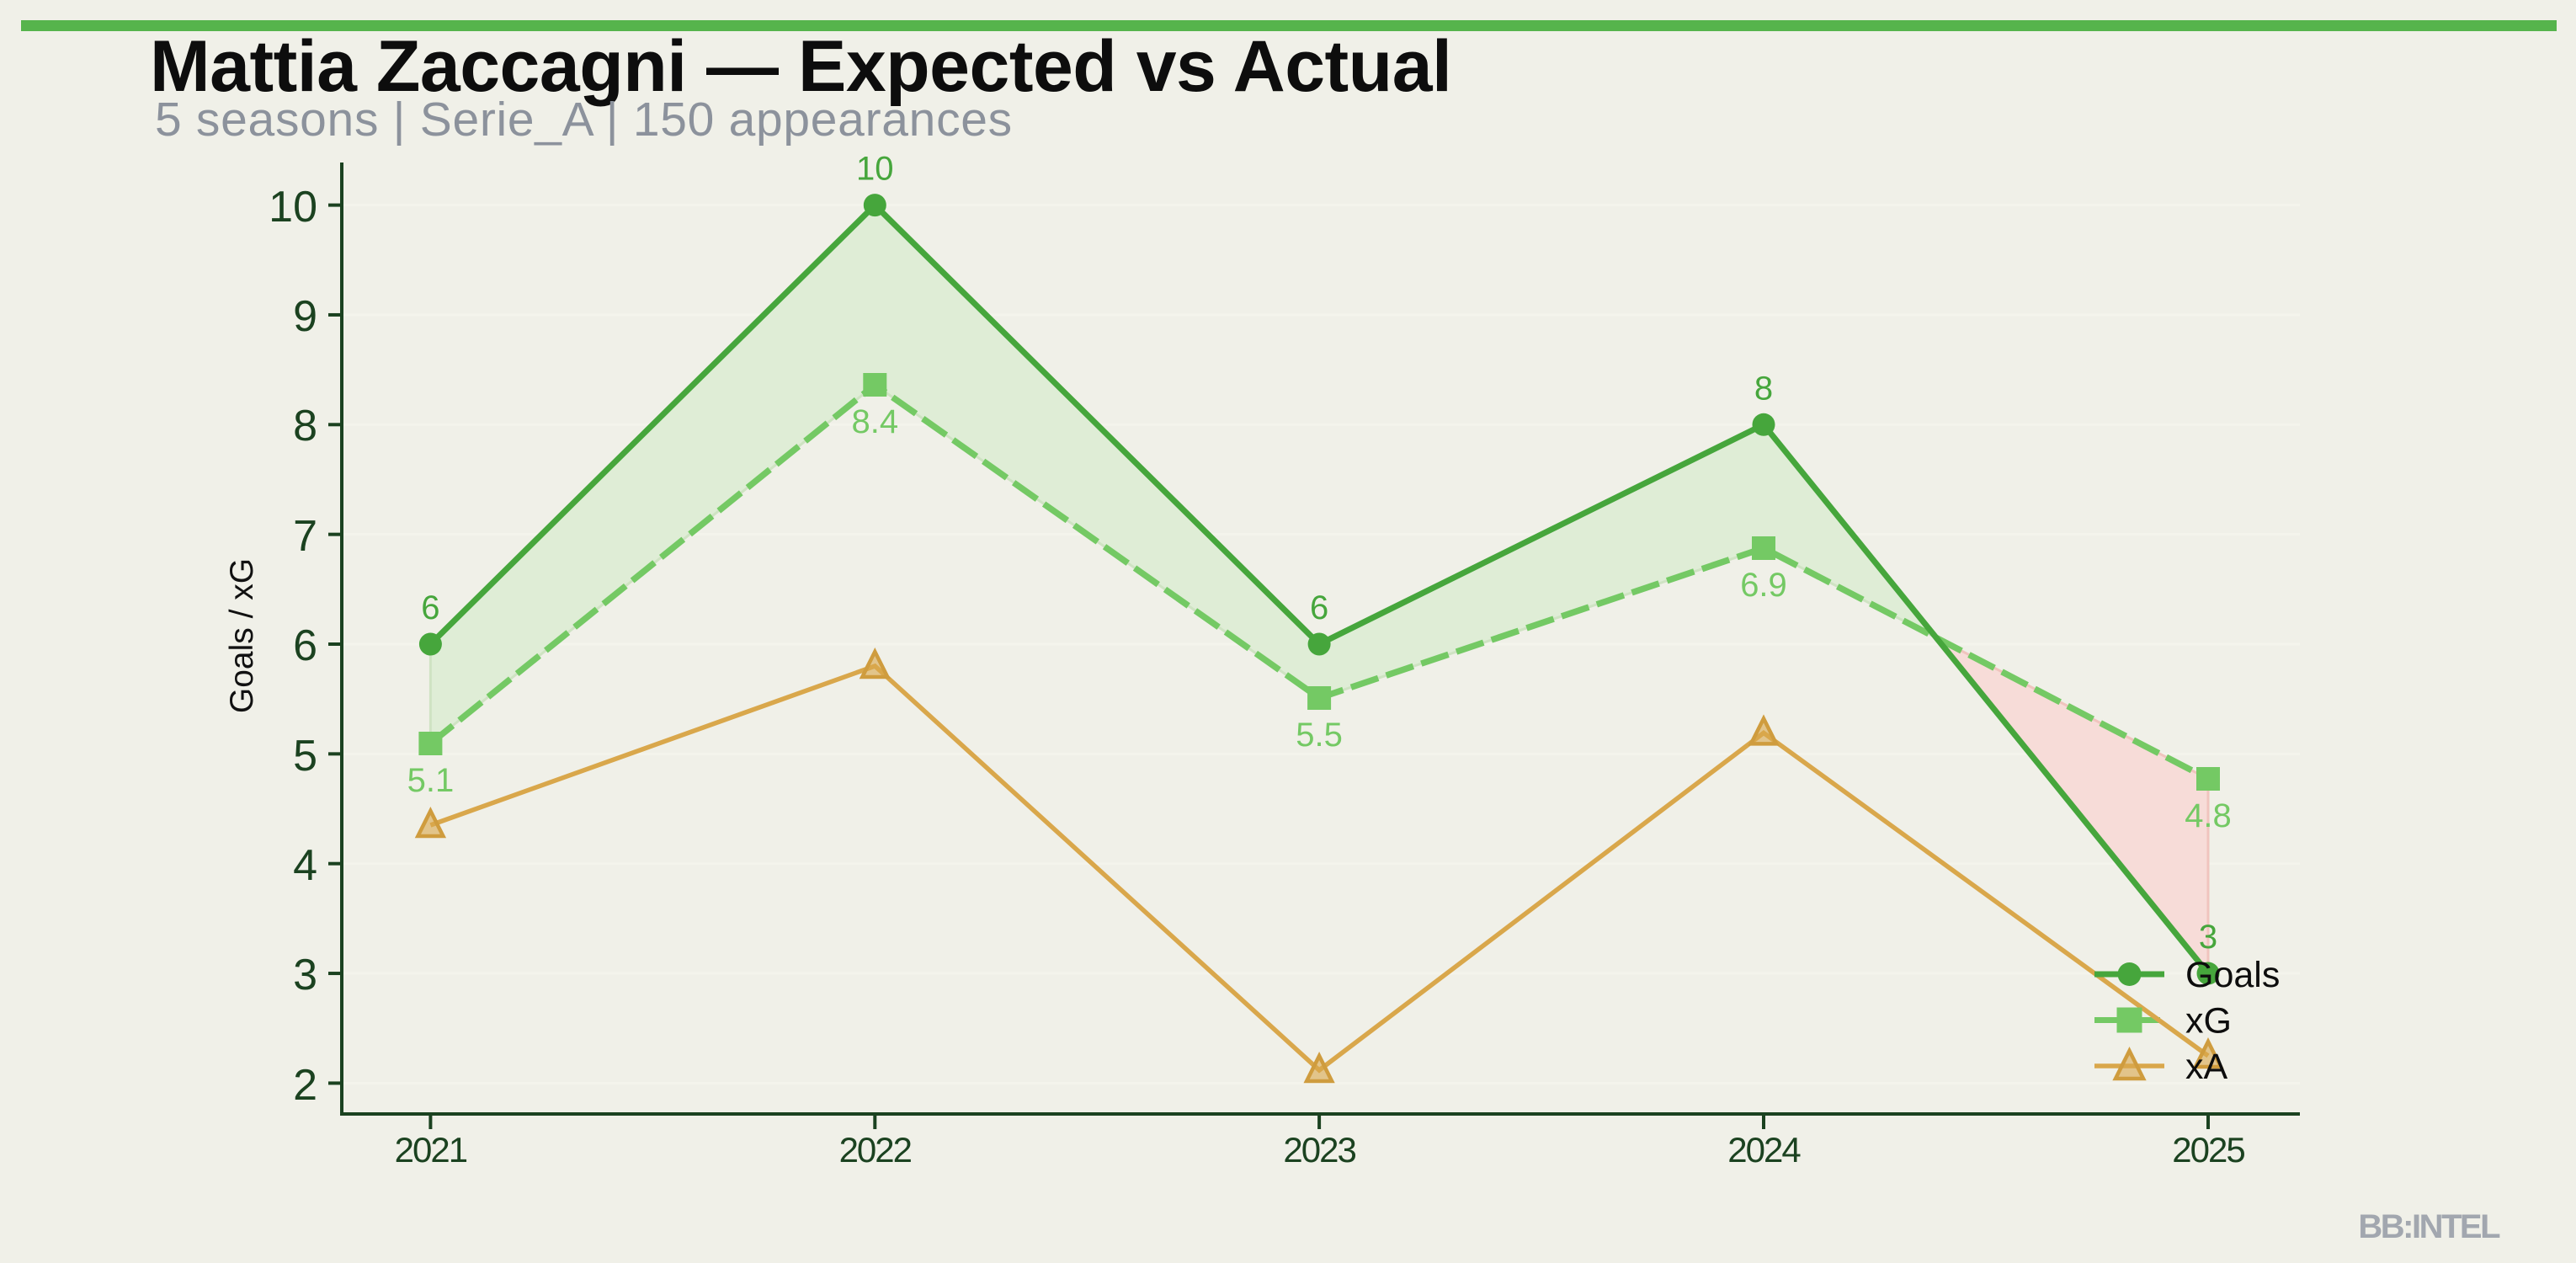  Describe the element at coordinates (801, 66) in the screenshot. I see `svg-text:Mattia Zaccagni — Expected vs: Mattia Zaccagni — Expected vs Actual` at that location.